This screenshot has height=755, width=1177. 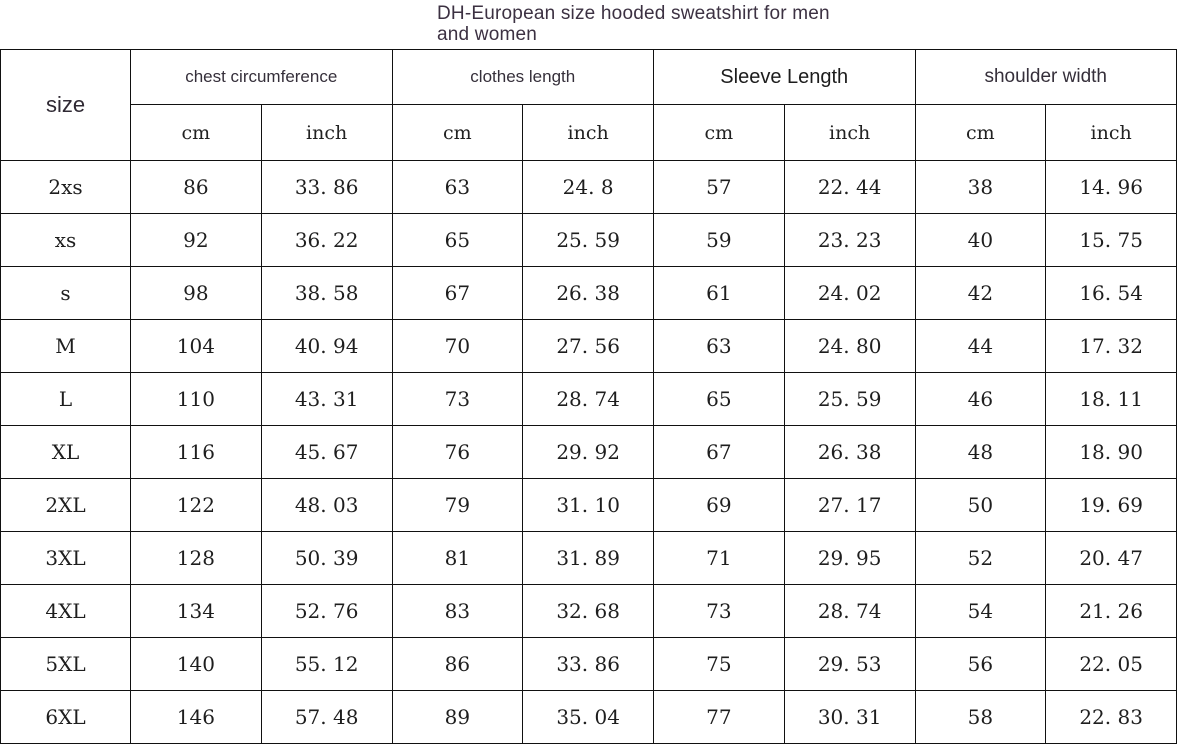 What do you see at coordinates (1111, 505) in the screenshot?
I see `value-cell: 19. 69` at bounding box center [1111, 505].